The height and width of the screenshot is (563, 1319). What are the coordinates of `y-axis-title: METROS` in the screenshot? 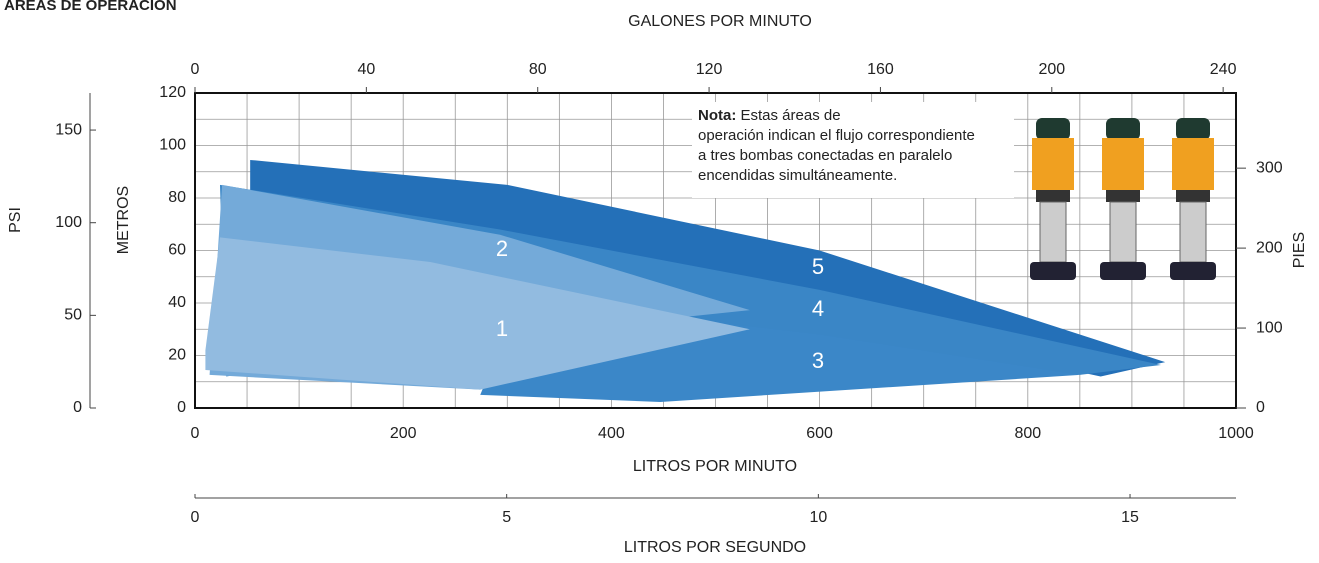 It's located at (123, 220).